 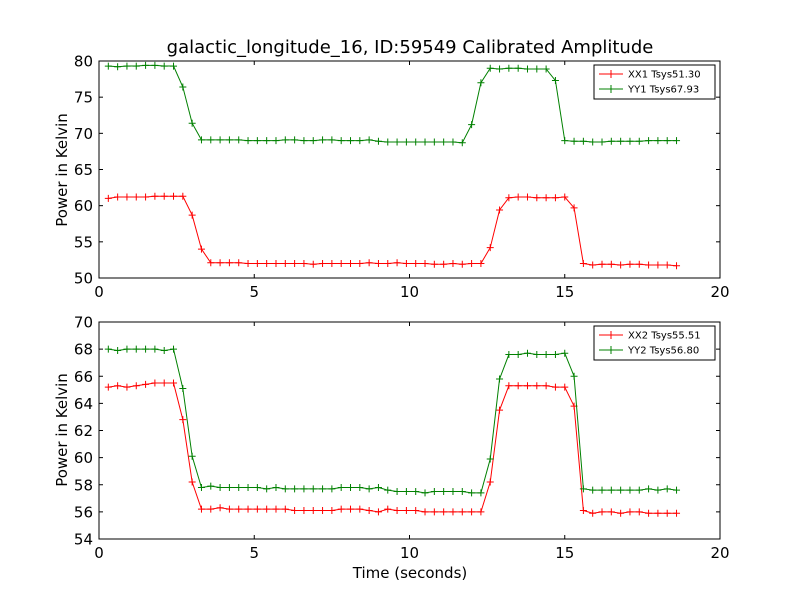 I want to click on top-legend-label-xx1: XX1 Tsys51.30, so click(x=664, y=75).